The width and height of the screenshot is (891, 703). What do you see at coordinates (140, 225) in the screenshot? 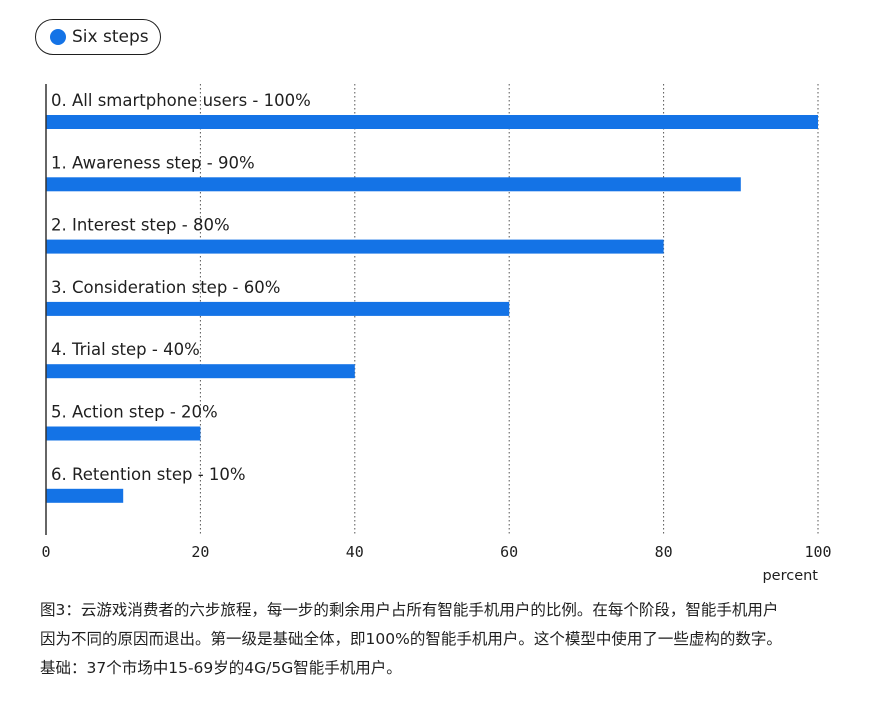
I see `category-label: 2. Interest step - 80%` at bounding box center [140, 225].